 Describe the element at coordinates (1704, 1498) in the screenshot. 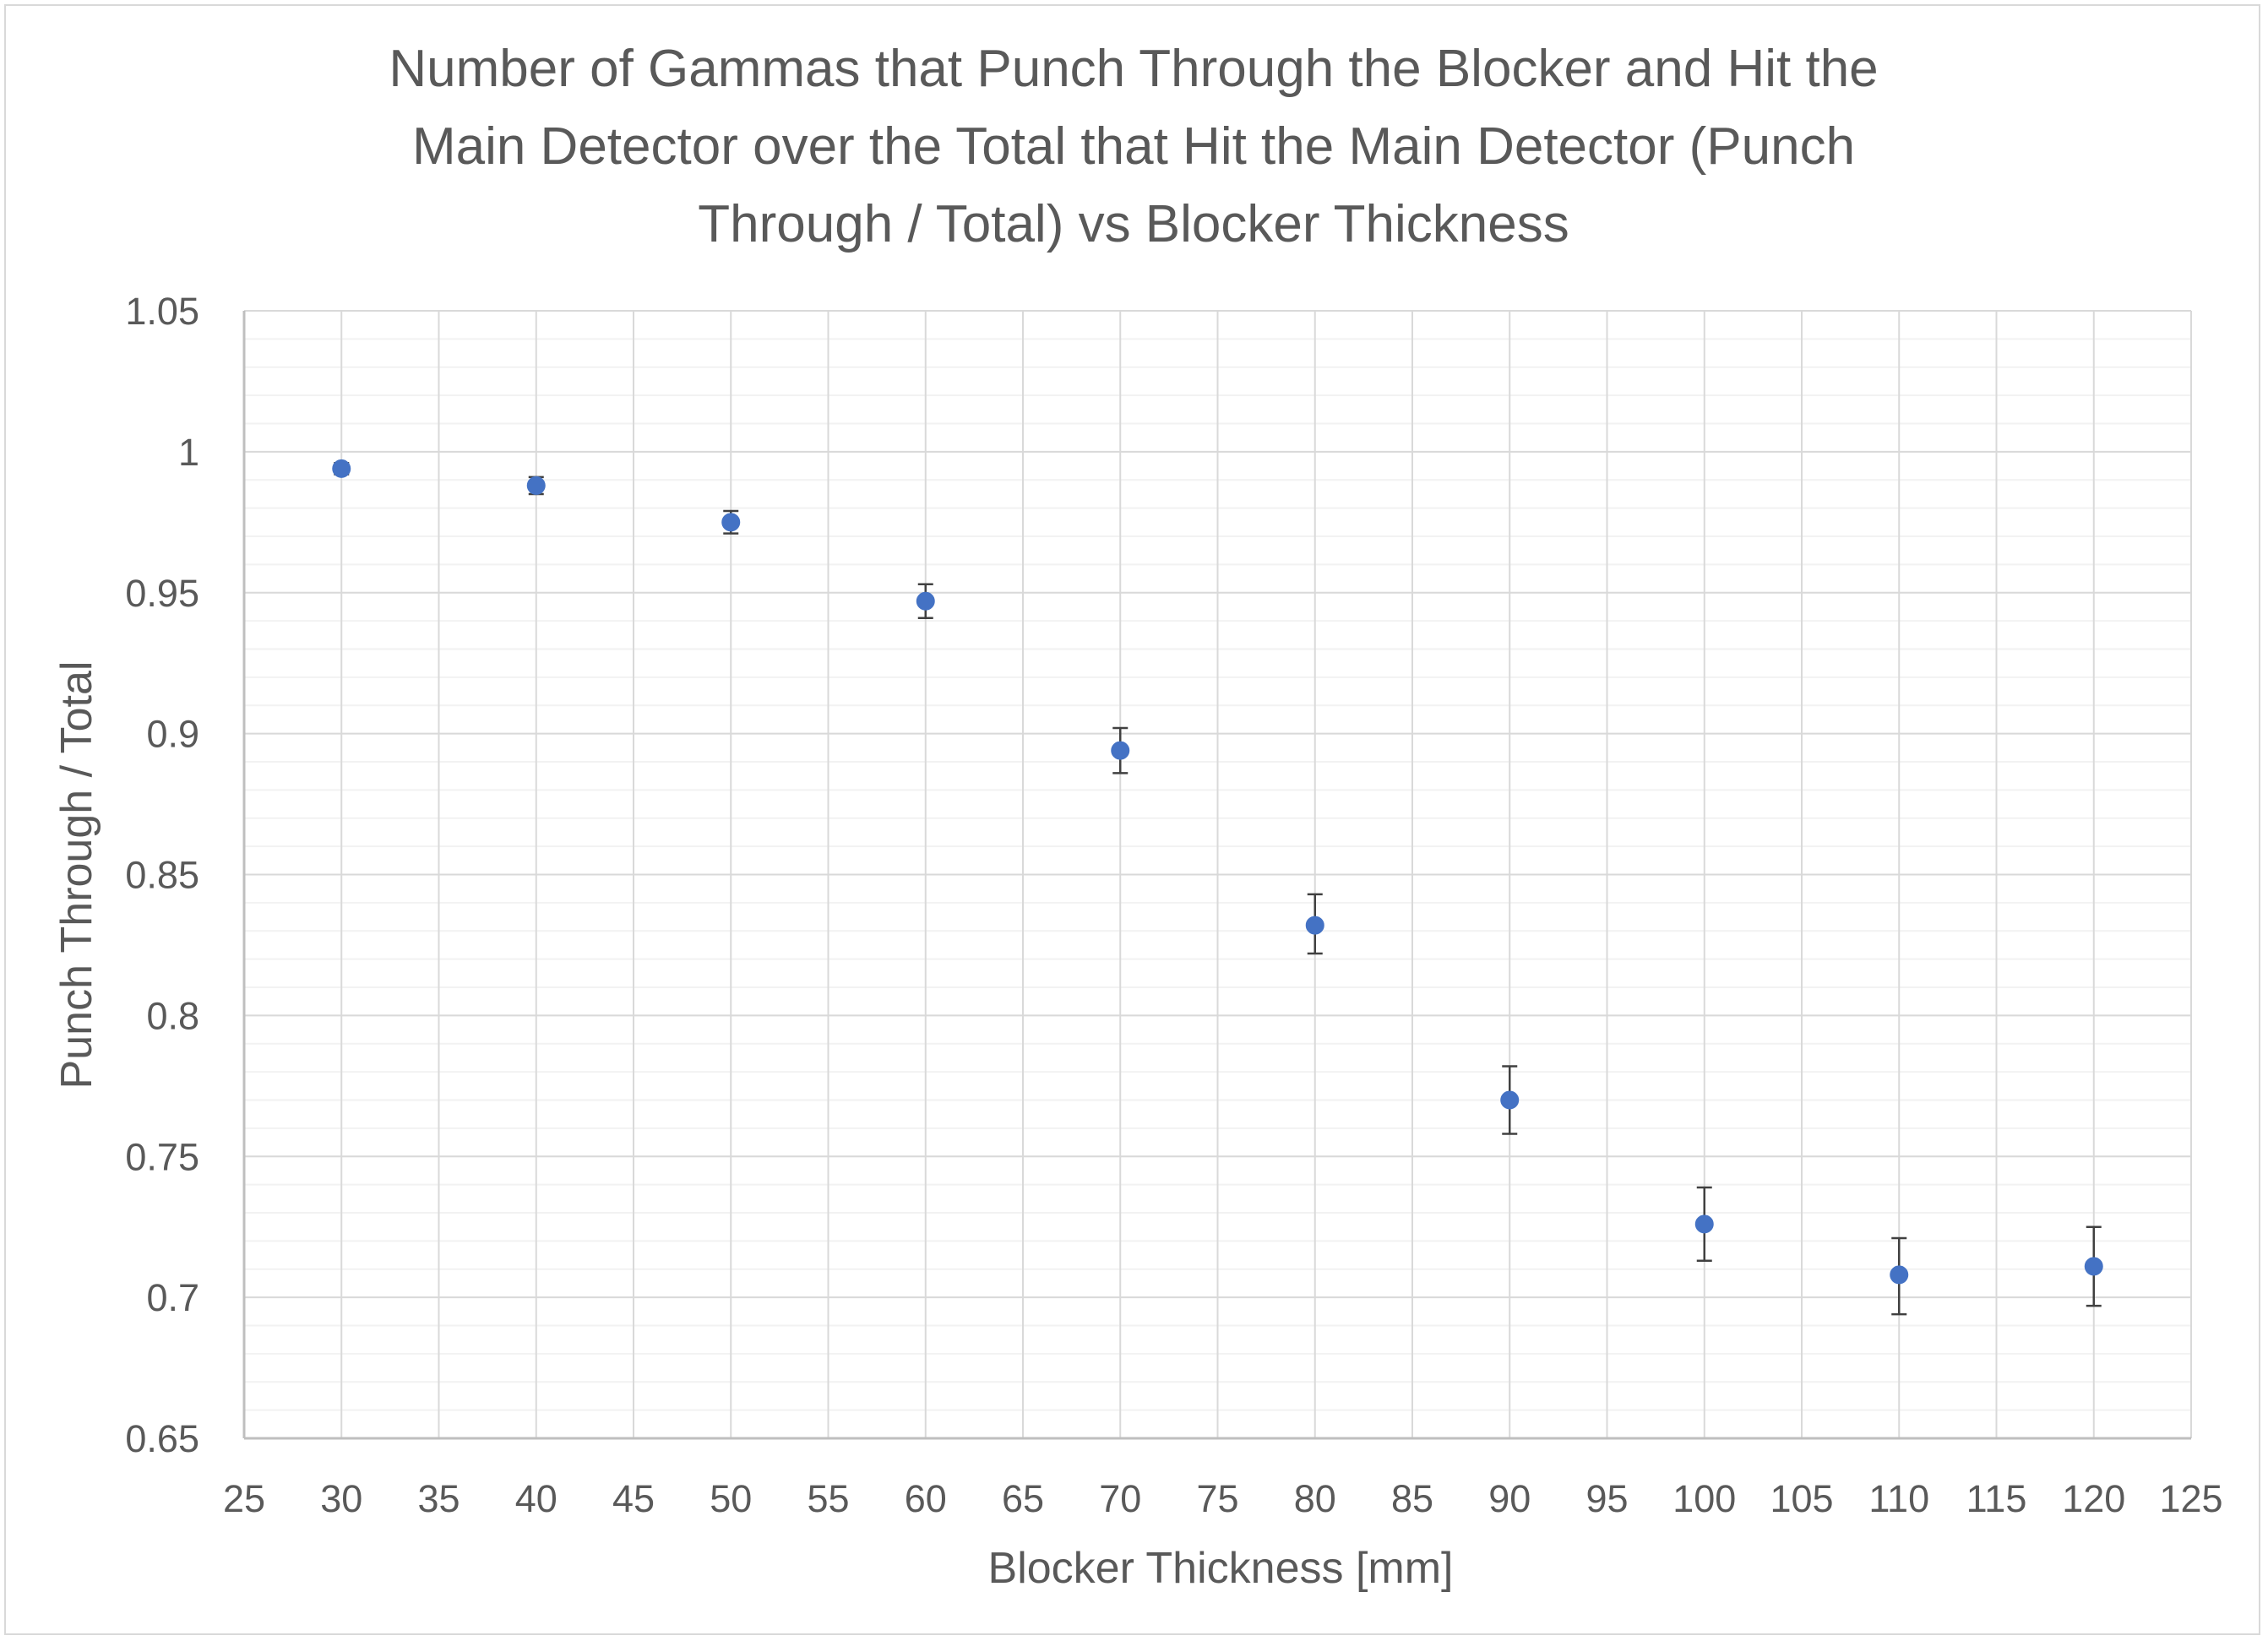

I see `x-tick-label: 100` at that location.